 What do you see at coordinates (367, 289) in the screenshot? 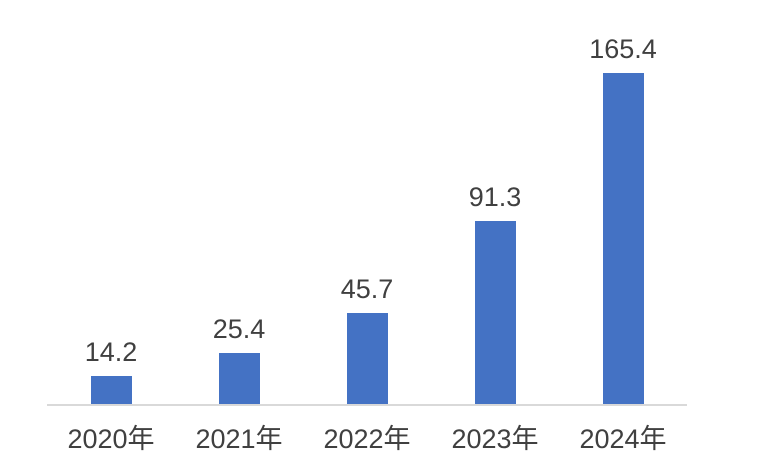
I see `value-label: 45.7` at bounding box center [367, 289].